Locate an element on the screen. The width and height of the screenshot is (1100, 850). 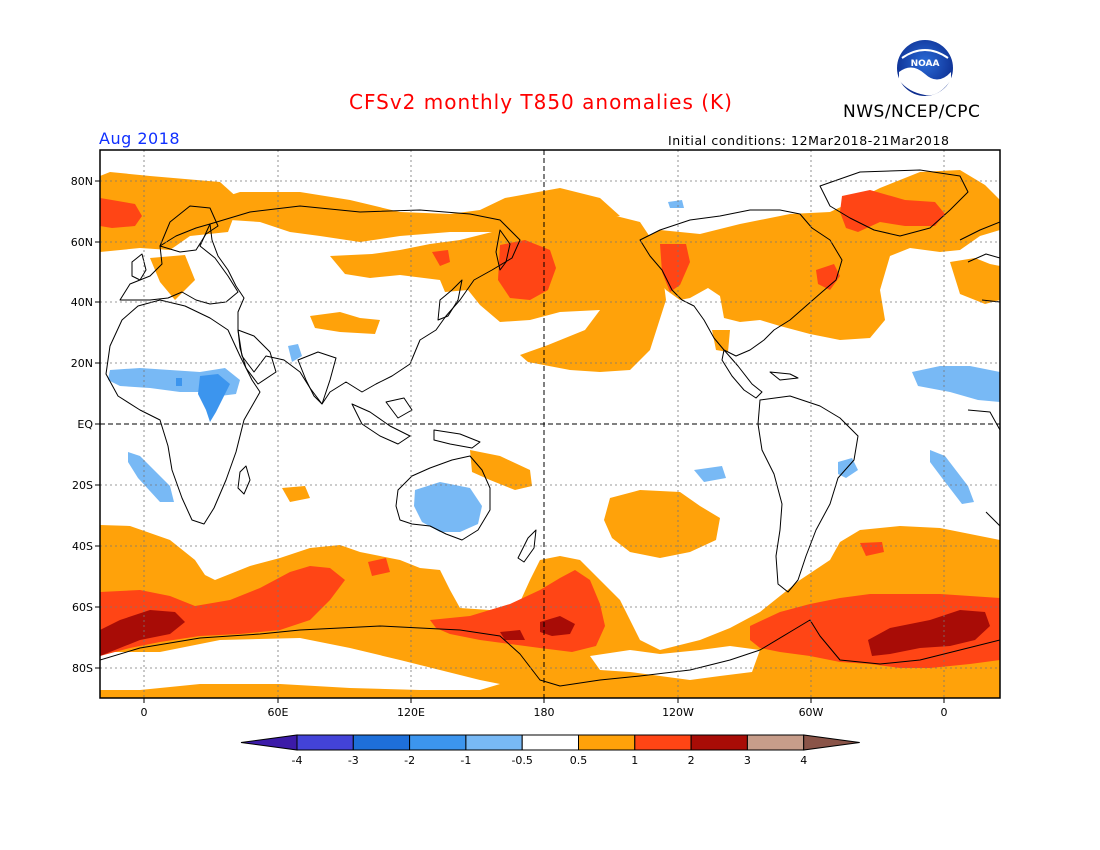
colorbar-label: -4 is located at coordinates (297, 760).